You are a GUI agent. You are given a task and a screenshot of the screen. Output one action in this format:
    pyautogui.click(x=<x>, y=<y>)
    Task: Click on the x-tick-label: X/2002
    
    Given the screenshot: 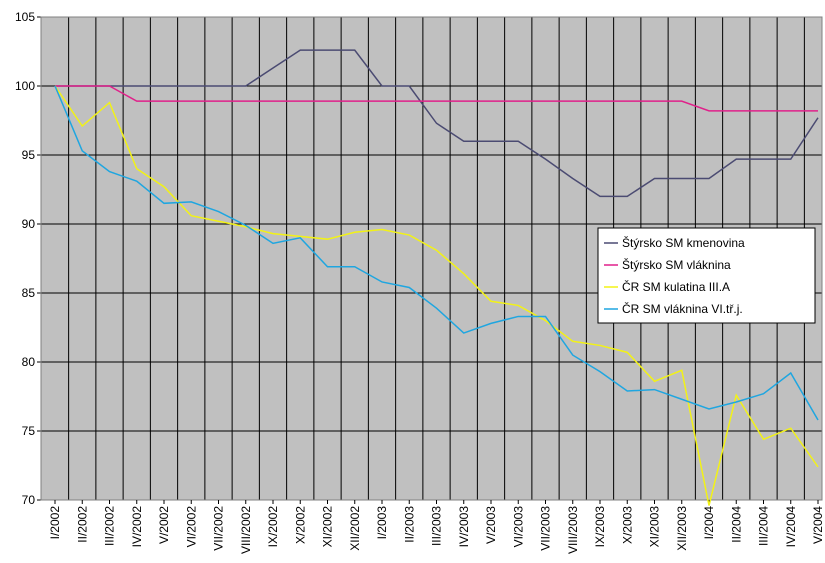 What is the action you would take?
    pyautogui.click(x=300, y=525)
    